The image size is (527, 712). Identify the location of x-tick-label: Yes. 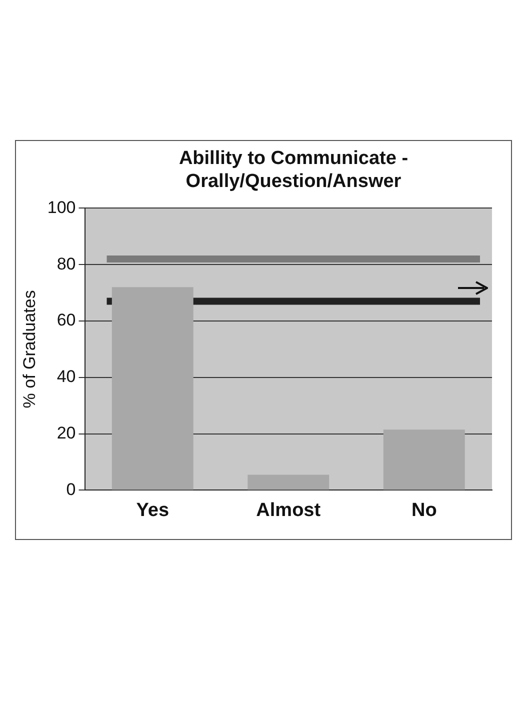
(153, 510).